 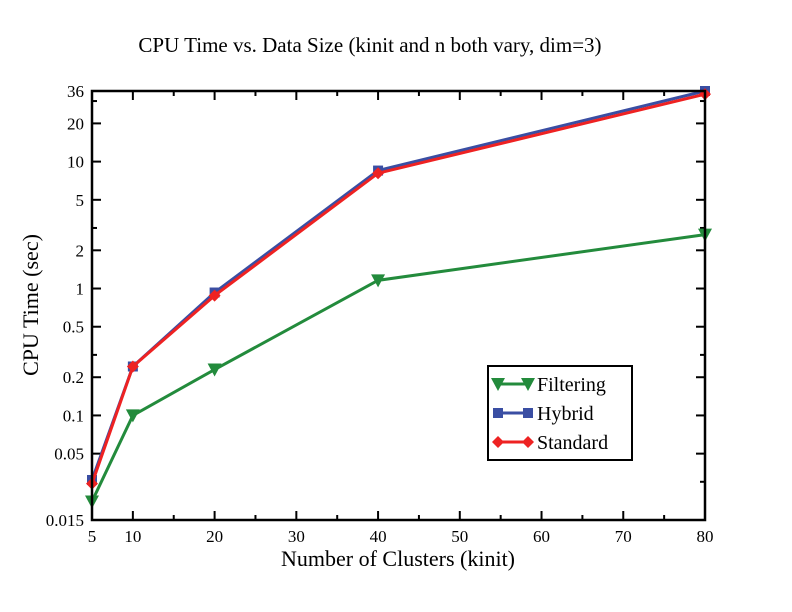 What do you see at coordinates (73, 327) in the screenshot?
I see `y-tick-label: 0.5` at bounding box center [73, 327].